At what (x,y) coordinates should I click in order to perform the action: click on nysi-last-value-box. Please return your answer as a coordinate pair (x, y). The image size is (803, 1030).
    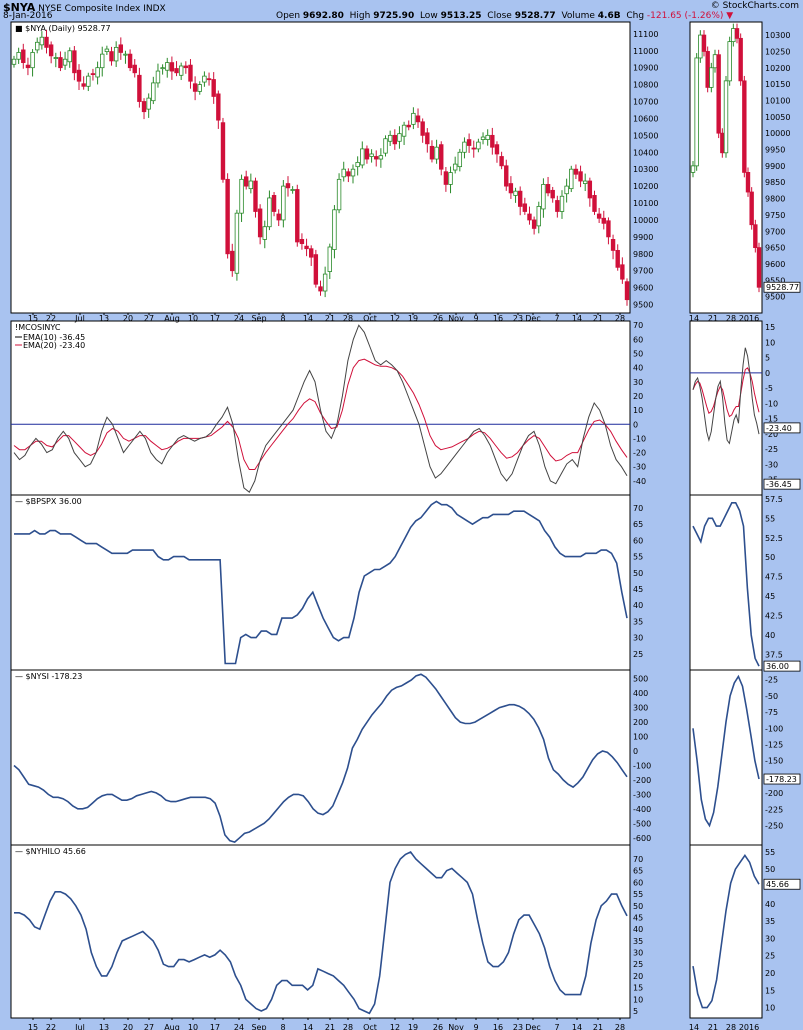
    Looking at the image, I should click on (782, 779).